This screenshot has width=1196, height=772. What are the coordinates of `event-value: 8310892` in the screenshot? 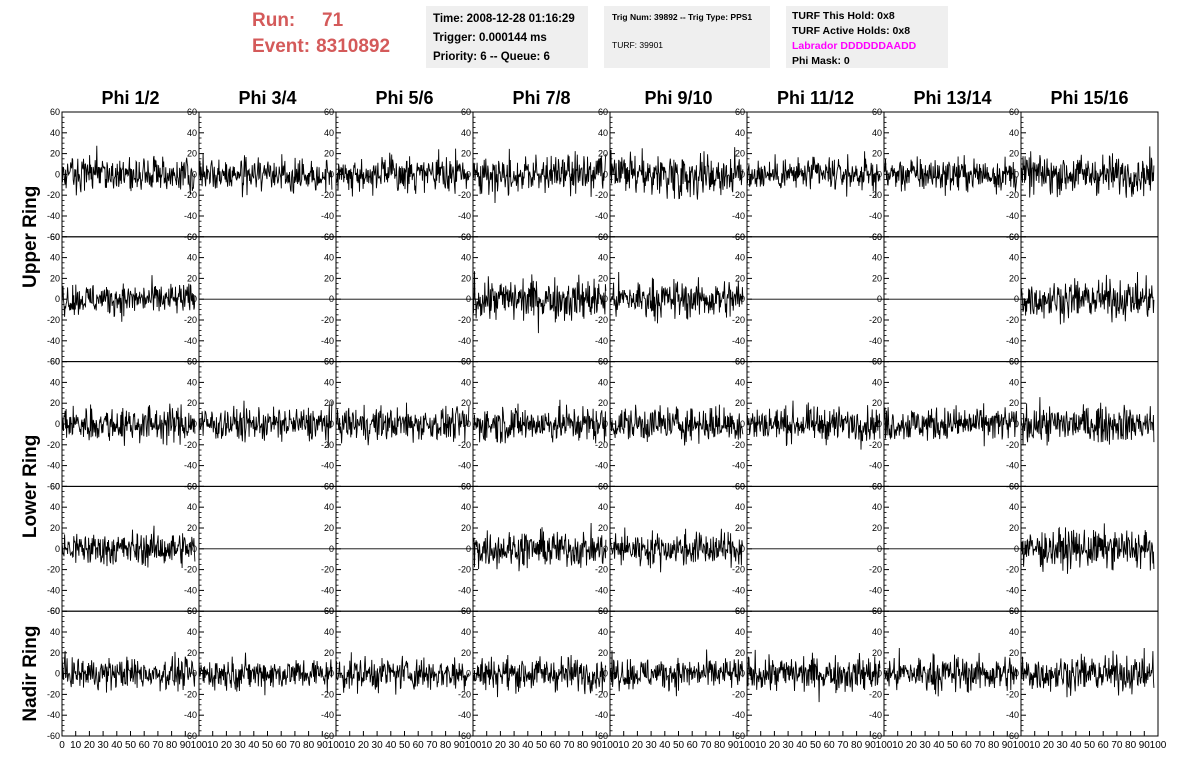 It's located at (353, 46).